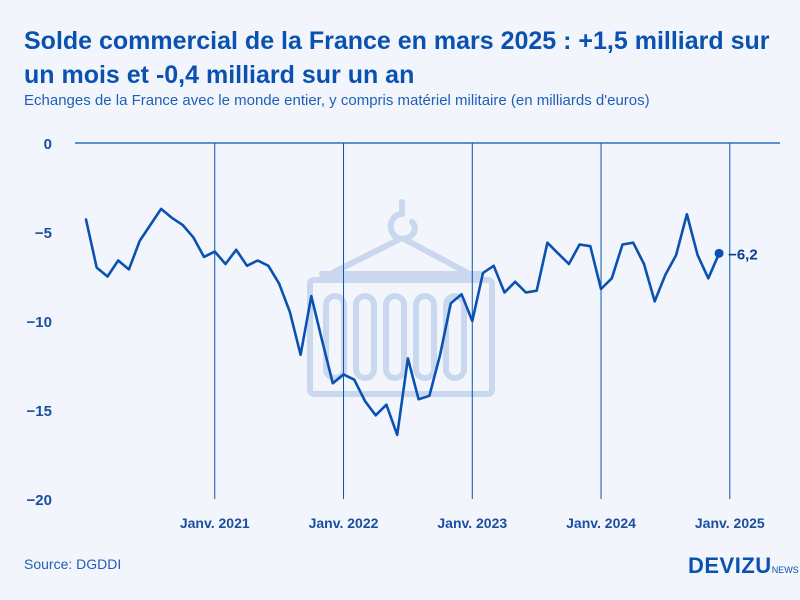 This screenshot has height=600, width=800. Describe the element at coordinates (344, 523) in the screenshot. I see `x-tick-label: Janv. 2022` at that location.